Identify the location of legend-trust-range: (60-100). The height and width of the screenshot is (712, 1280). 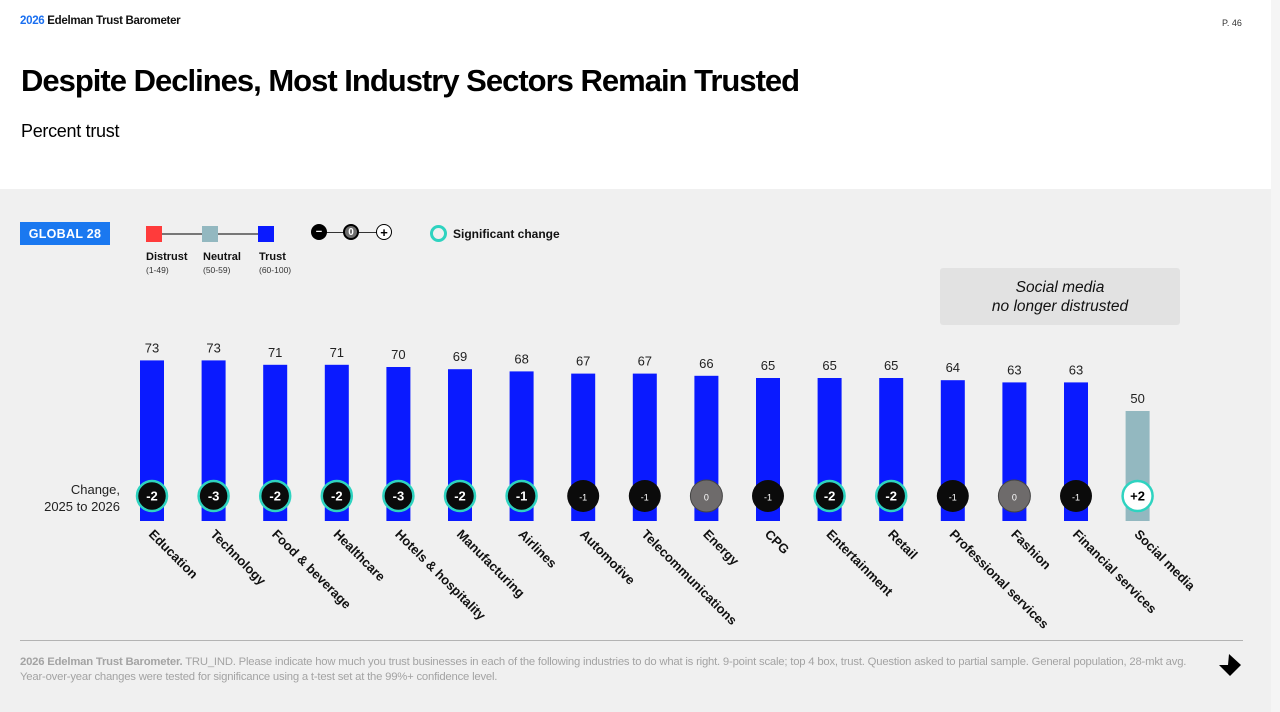
(275, 270).